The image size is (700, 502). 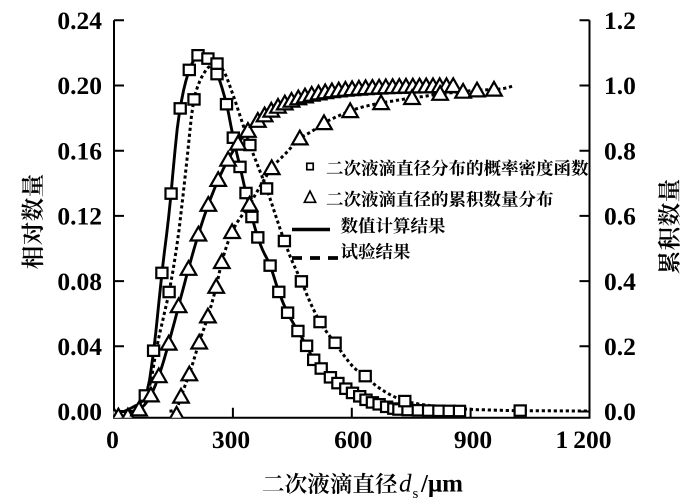 What do you see at coordinates (79, 411) in the screenshot?
I see `svg-text: 0.00` at bounding box center [79, 411].